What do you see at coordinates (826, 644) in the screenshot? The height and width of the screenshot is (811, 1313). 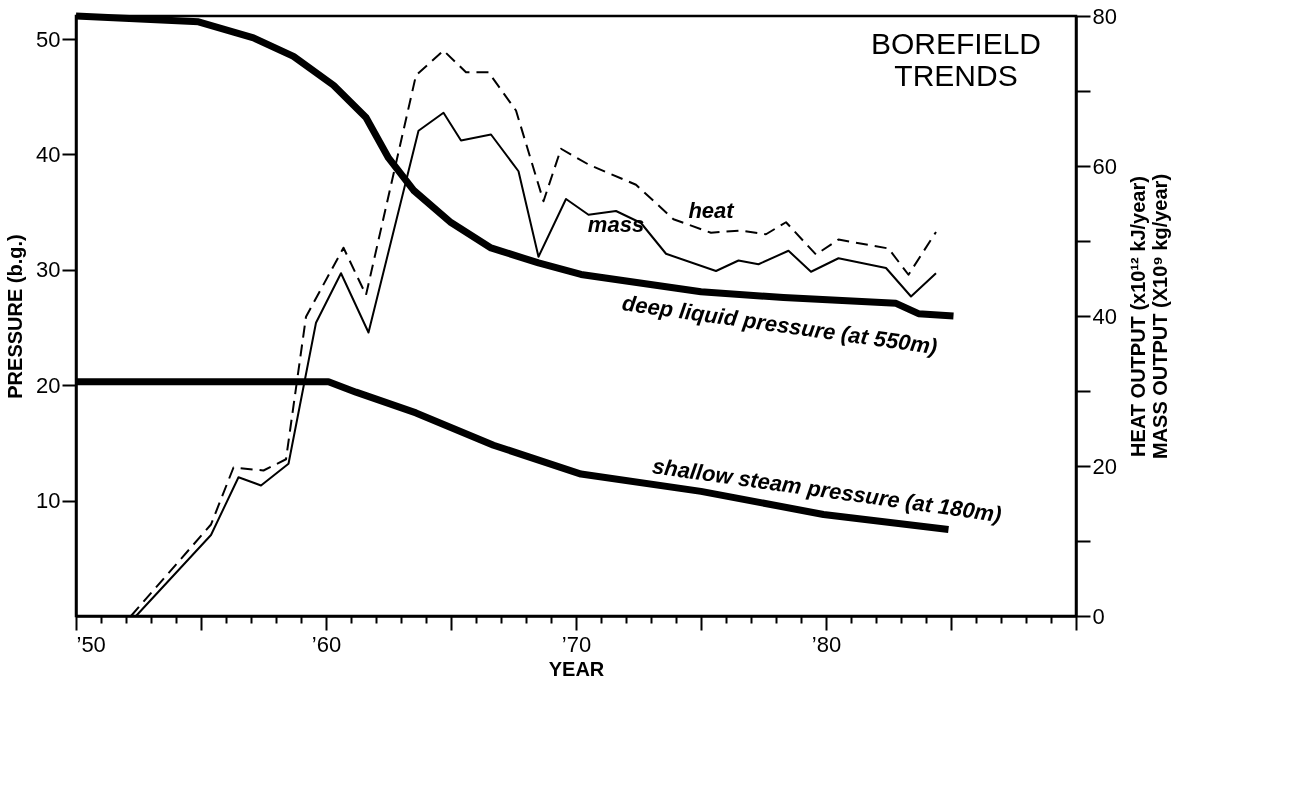 I see `x-tick-label: ’80` at bounding box center [826, 644].